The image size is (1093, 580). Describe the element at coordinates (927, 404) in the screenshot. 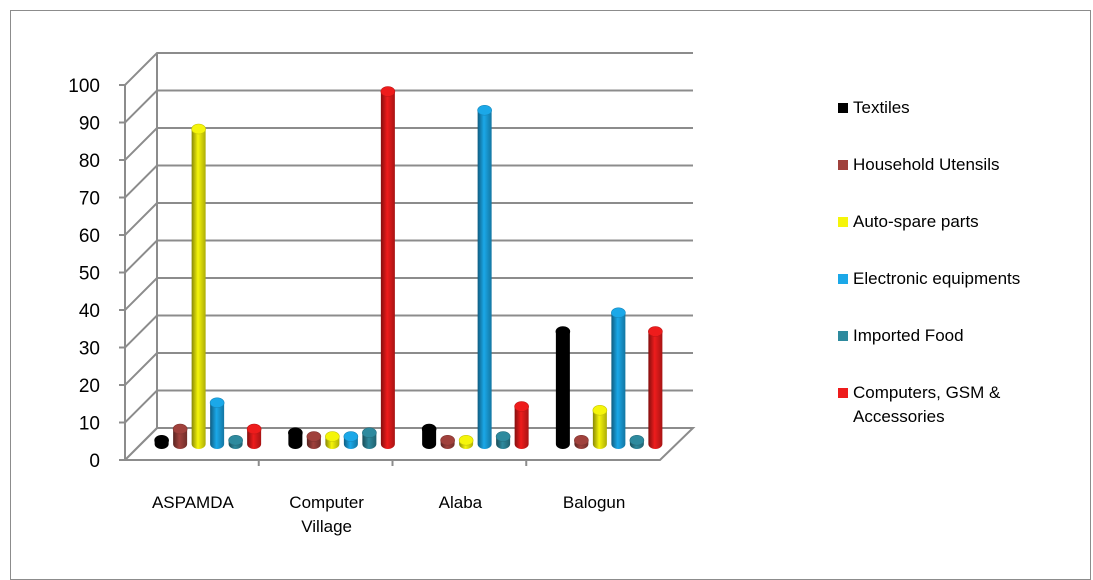

I see `legend-label: Computers, GSM & Accessories` at that location.